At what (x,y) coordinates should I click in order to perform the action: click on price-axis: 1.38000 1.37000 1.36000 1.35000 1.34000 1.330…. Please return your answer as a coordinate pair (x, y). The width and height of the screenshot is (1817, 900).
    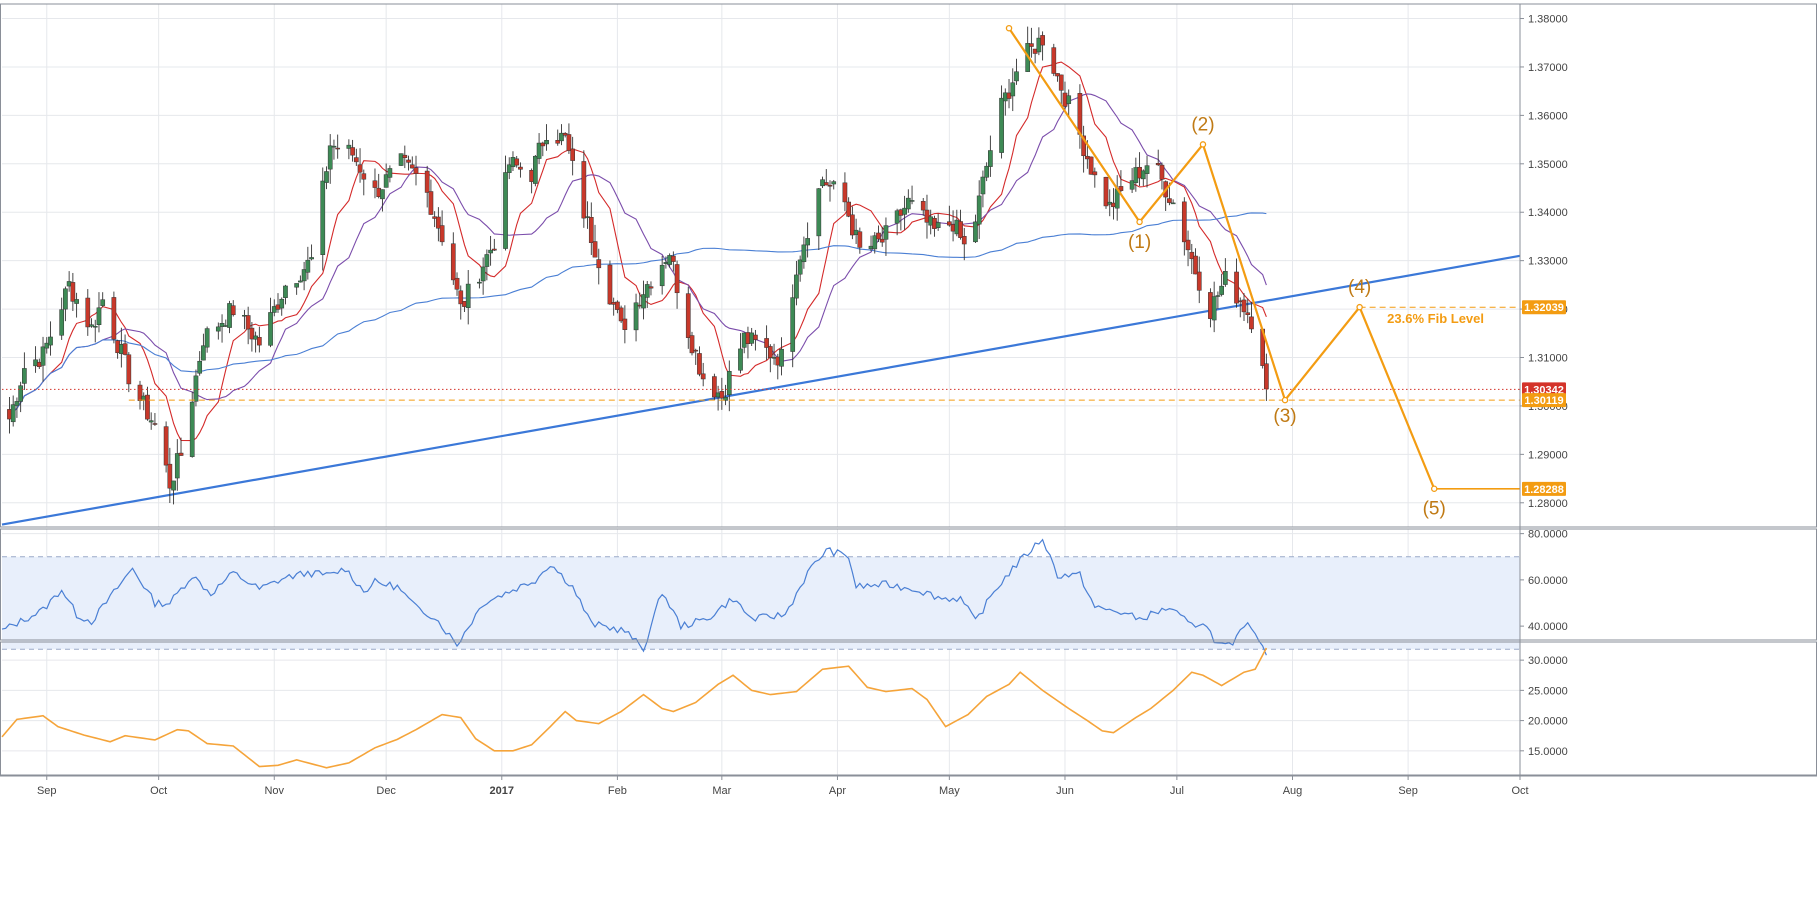
    Looking at the image, I should click on (1544, 262).